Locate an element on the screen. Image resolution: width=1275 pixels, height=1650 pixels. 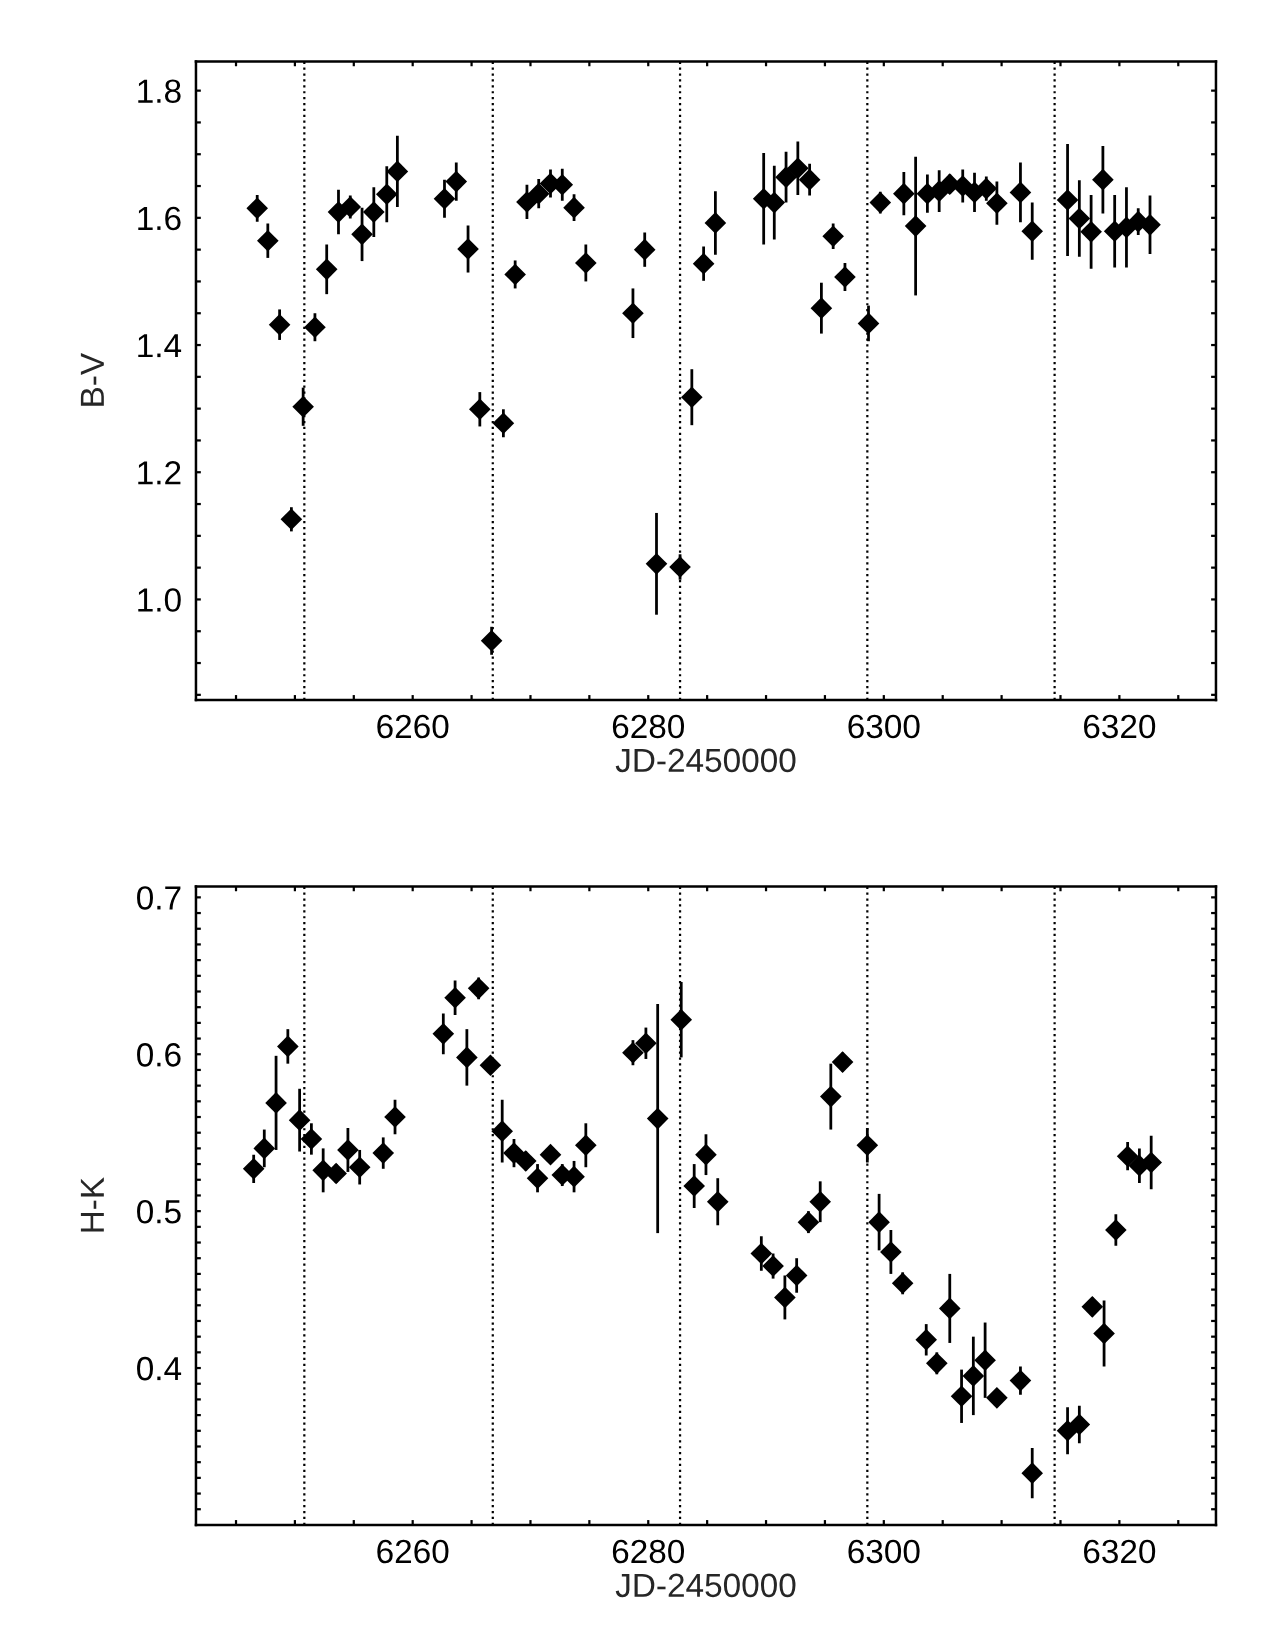
y-tick-label: 1.0 is located at coordinates (159, 600).